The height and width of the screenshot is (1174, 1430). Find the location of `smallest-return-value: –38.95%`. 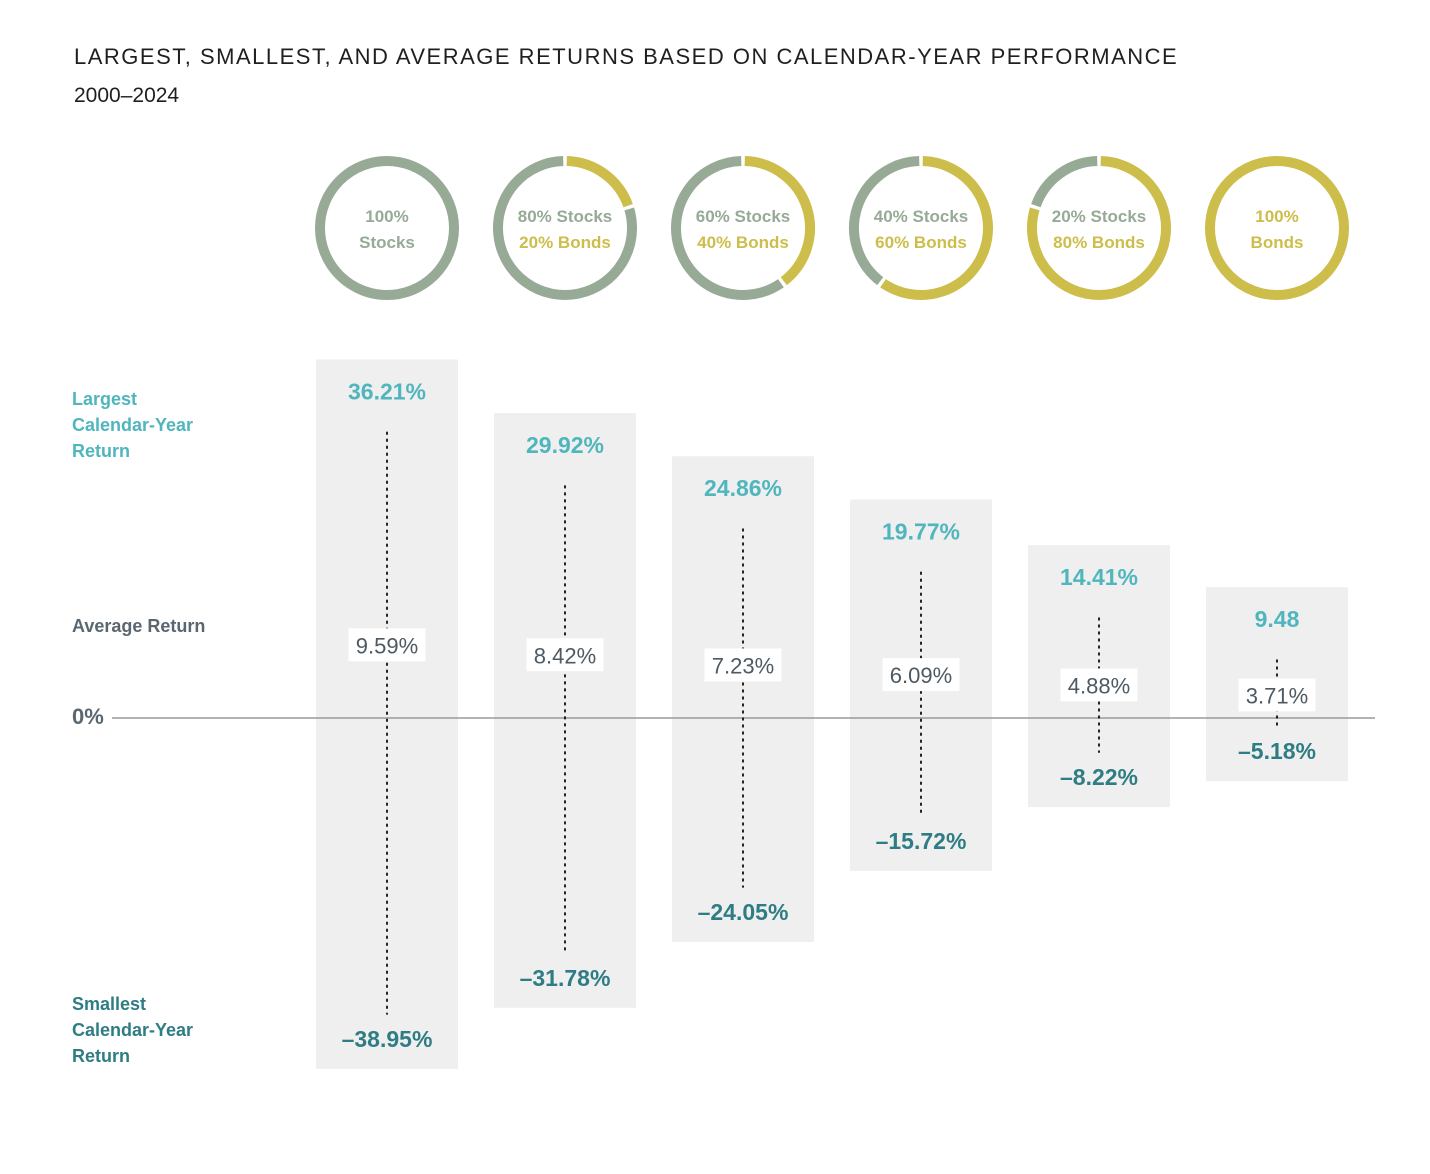

smallest-return-value: –38.95% is located at coordinates (387, 1039).